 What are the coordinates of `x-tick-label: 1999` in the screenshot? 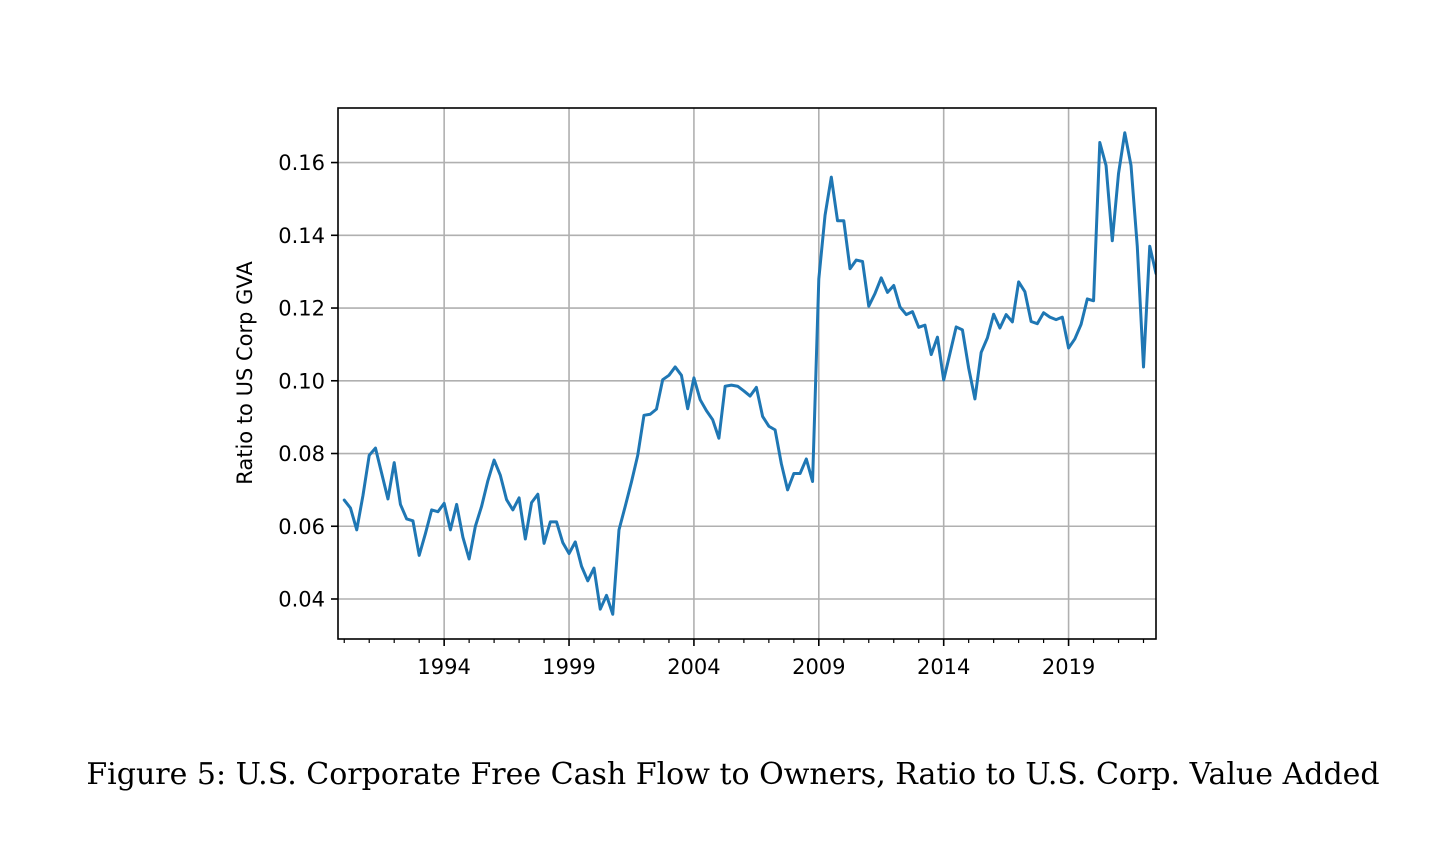 It's located at (568, 667).